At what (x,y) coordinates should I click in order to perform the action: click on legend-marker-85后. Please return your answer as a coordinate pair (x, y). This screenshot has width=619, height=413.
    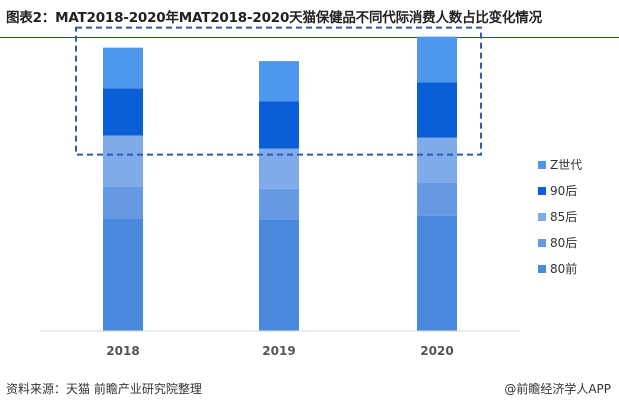
    Looking at the image, I should click on (542, 217).